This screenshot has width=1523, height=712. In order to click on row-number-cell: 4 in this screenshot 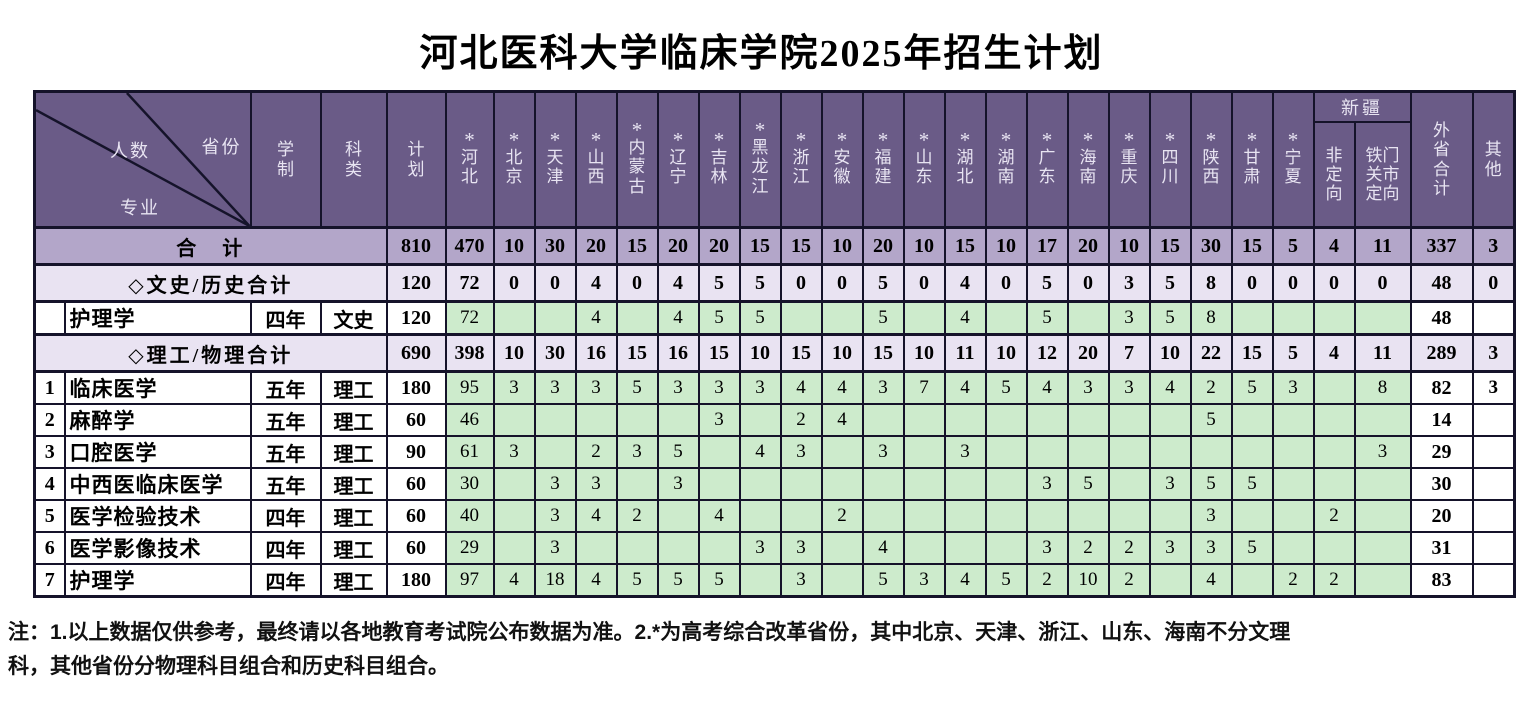, I will do `click(49, 484)`.